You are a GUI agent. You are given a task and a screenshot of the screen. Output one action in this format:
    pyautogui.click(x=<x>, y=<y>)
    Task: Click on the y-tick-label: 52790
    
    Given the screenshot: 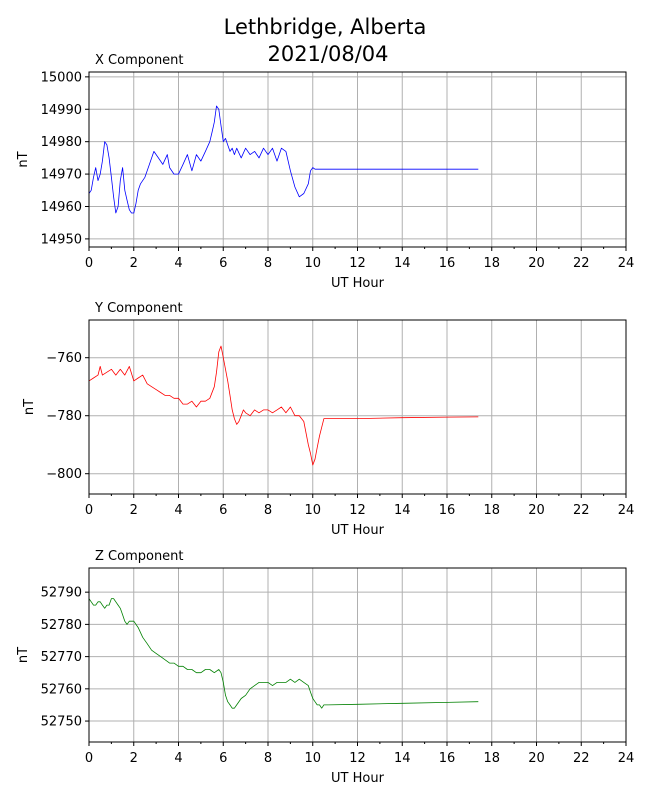 What is the action you would take?
    pyautogui.click(x=61, y=593)
    